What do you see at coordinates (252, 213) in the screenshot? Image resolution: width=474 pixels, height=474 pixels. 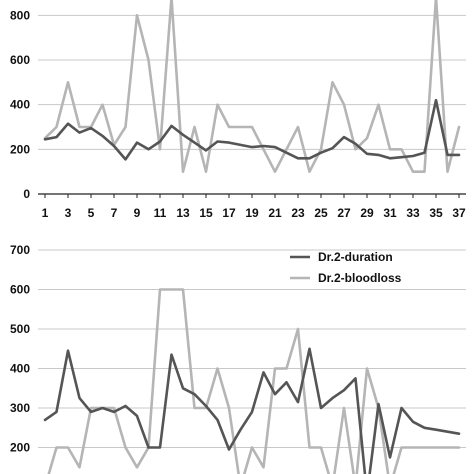 I see `x-tick-label: 19` at bounding box center [252, 213].